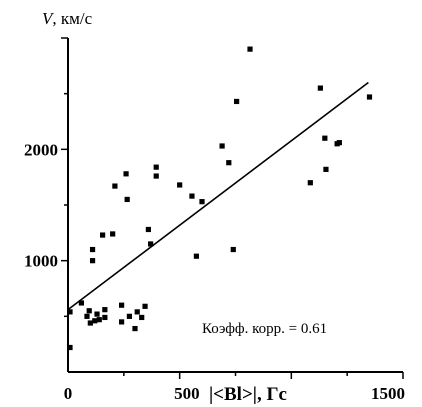 This screenshot has width=422, height=407. Describe the element at coordinates (72, 18) in the screenshot. I see `y-axis-unit: , км/с` at that location.